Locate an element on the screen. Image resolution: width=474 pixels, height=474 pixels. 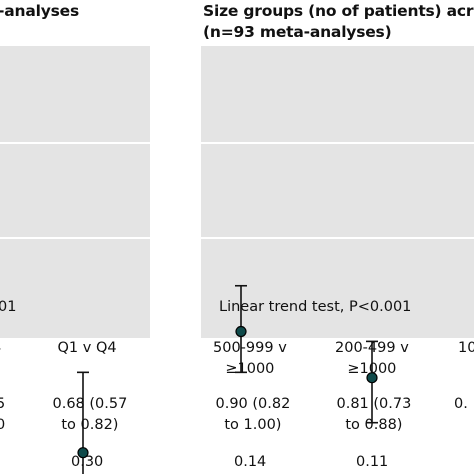
left-p-value-1: 0.30 is located at coordinates (87, 462).